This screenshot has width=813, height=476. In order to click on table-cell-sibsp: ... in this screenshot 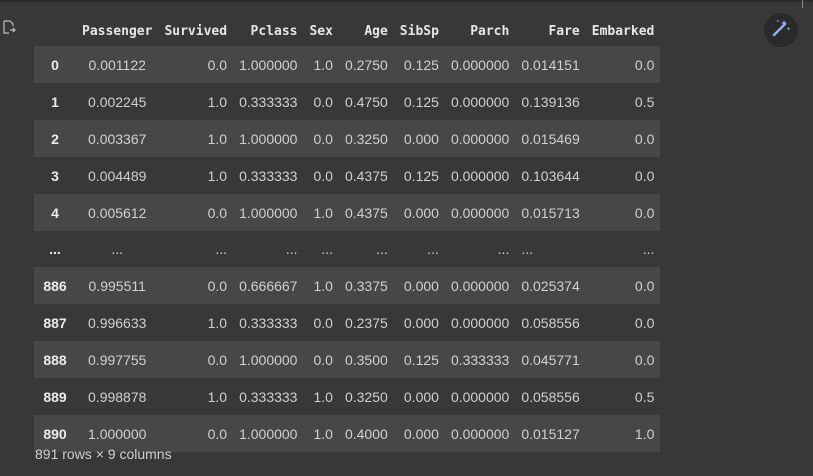, I will do `click(419, 249)`.